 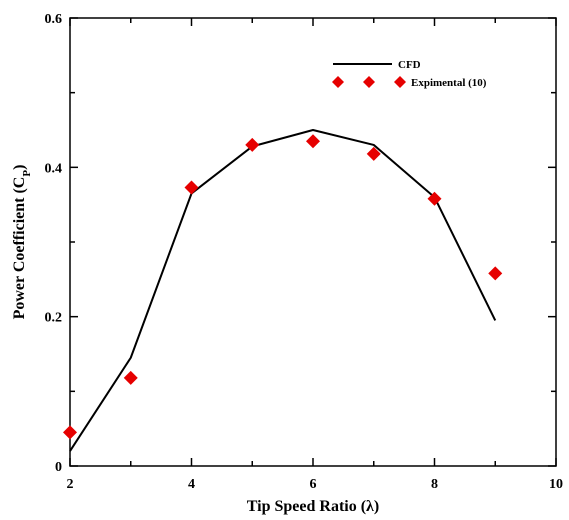 What do you see at coordinates (54, 19) in the screenshot?
I see `y-tick-label: 0.6` at bounding box center [54, 19].